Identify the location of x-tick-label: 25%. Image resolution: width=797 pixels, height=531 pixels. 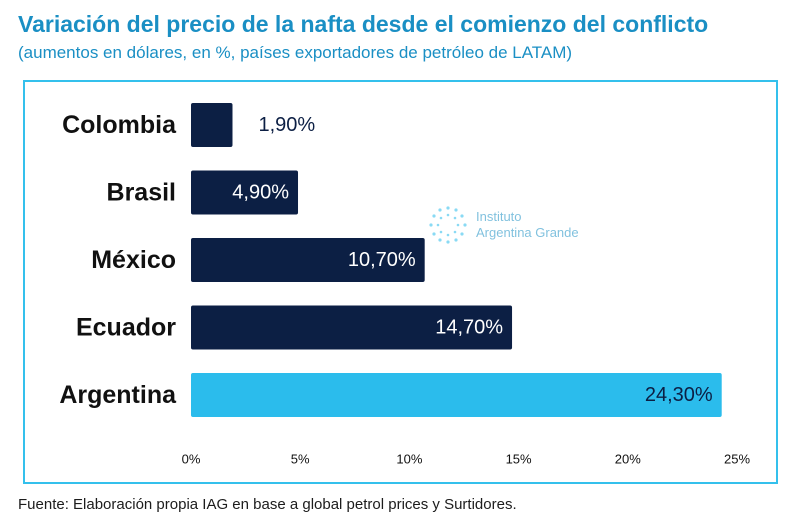
(737, 459).